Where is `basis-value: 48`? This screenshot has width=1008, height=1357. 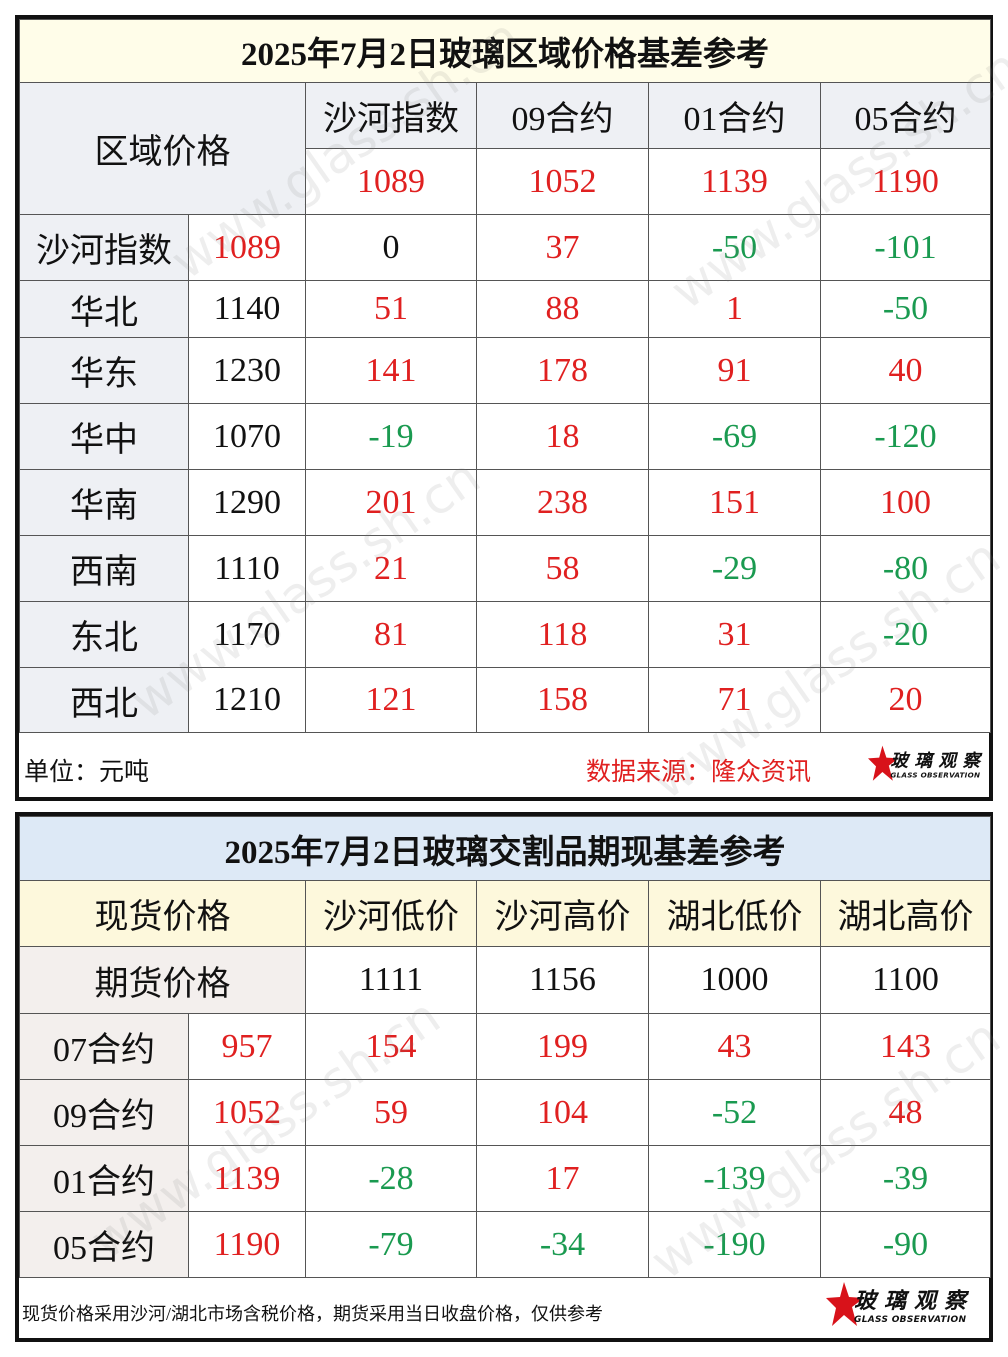 basis-value: 48 is located at coordinates (905, 1112).